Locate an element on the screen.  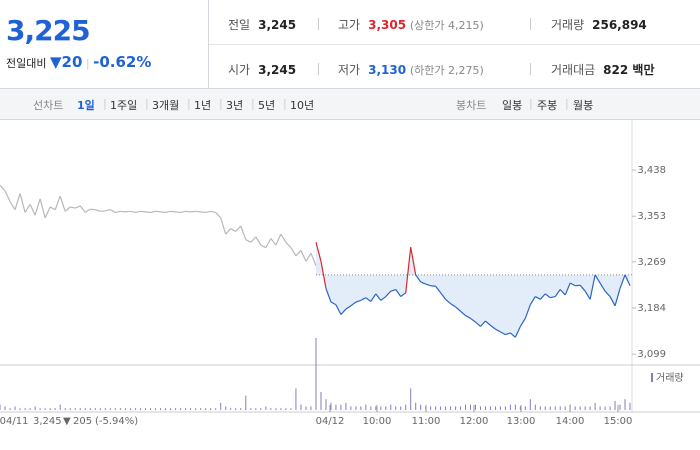
stat: 전일 3,245 is located at coordinates (262, 24).